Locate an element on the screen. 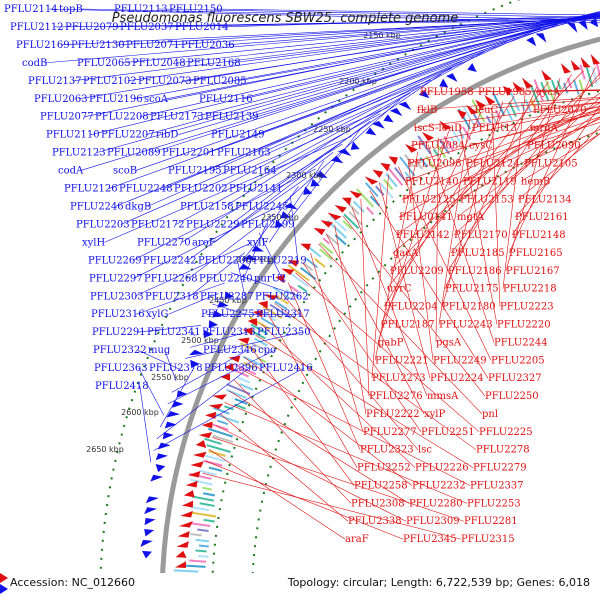 The width and height of the screenshot is (600, 600). gene-label: PFLU2134 is located at coordinates (545, 199).